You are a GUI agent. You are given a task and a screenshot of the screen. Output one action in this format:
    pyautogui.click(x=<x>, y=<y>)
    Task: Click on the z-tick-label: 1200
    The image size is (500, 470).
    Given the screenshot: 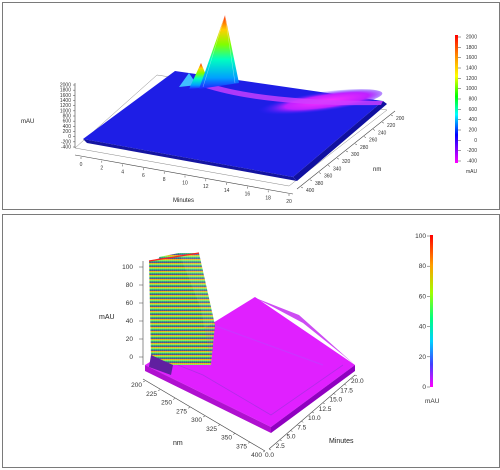 What is the action you would take?
    pyautogui.click(x=65, y=106)
    